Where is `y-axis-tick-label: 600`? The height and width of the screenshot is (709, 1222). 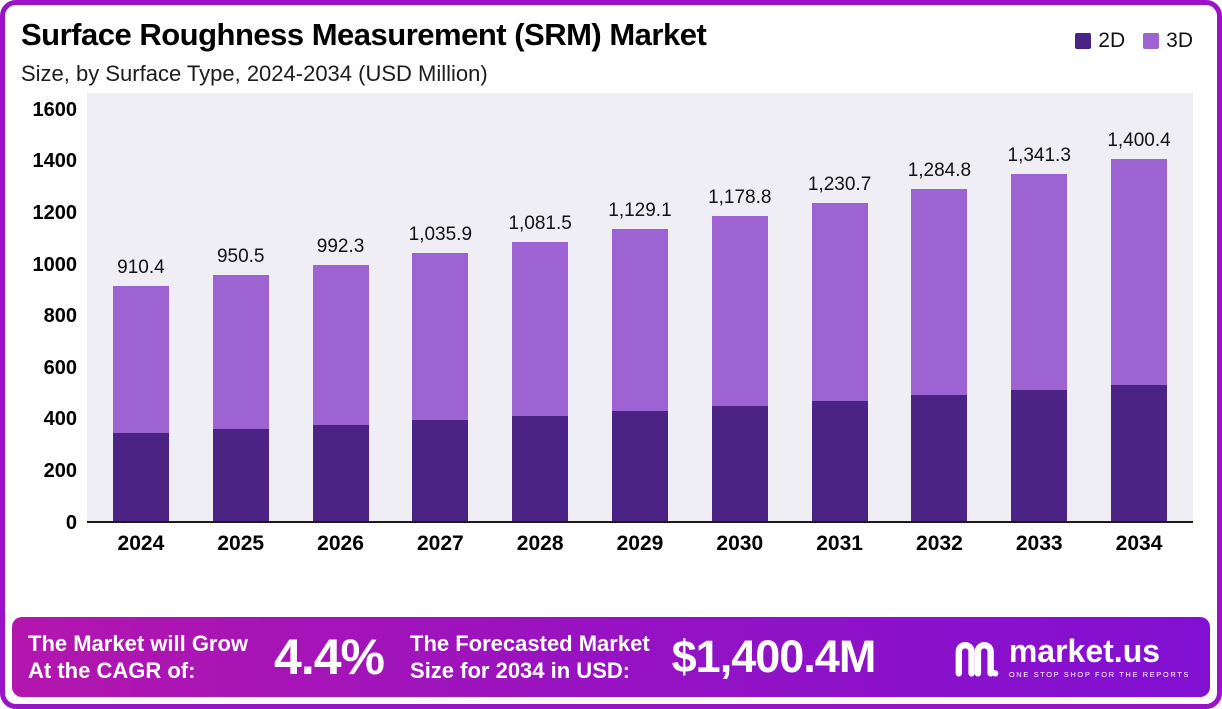
y-axis-tick-label: 600 is located at coordinates (60, 367).